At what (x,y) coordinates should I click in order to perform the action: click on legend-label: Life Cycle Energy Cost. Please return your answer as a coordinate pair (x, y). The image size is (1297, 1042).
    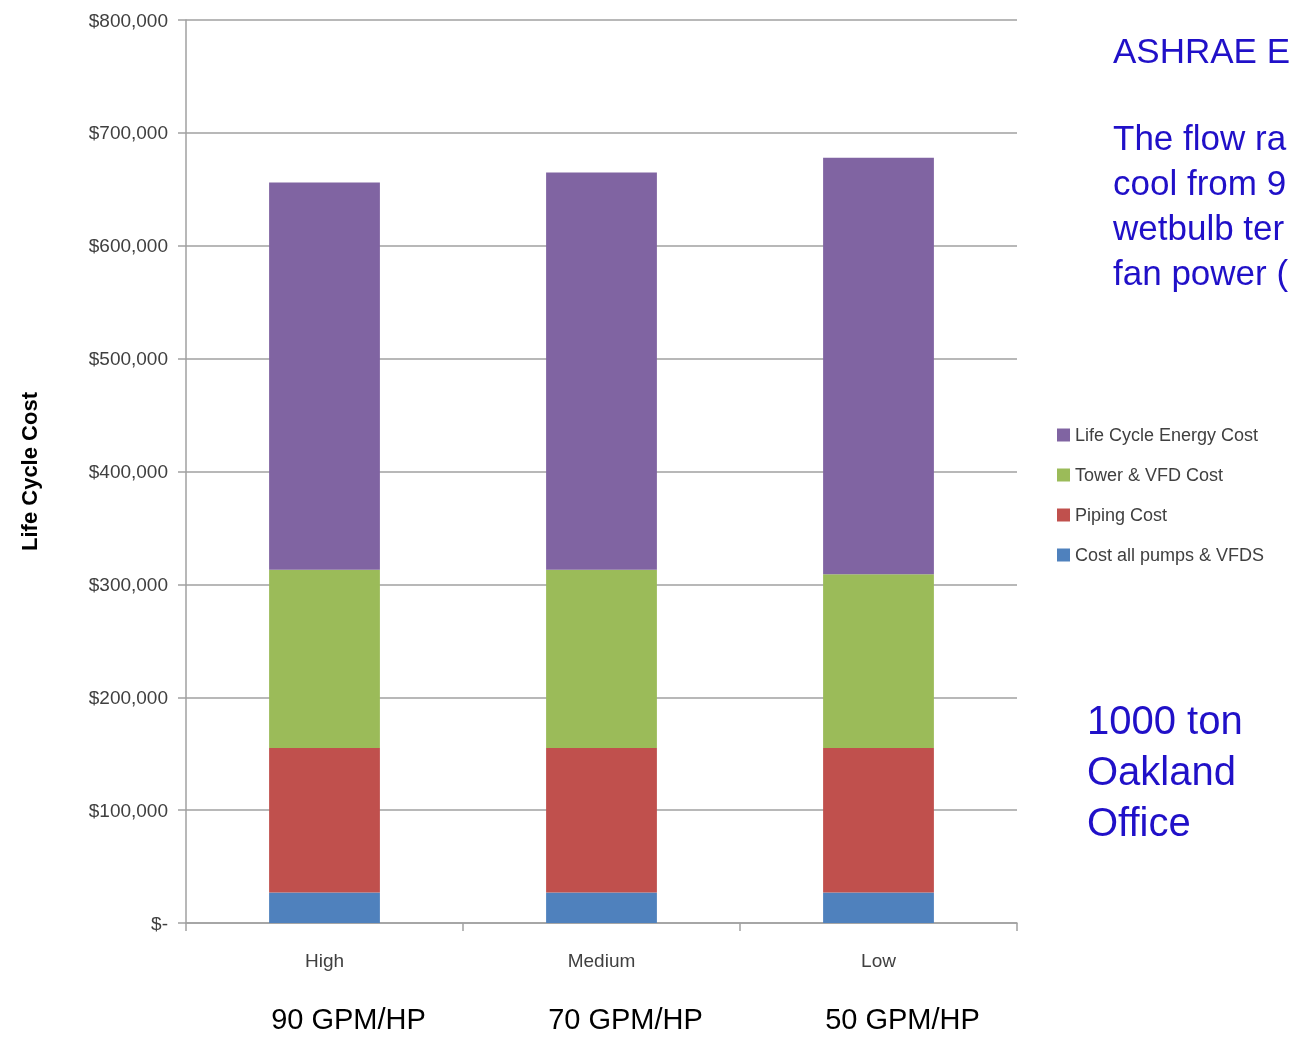
    Looking at the image, I should click on (1167, 435).